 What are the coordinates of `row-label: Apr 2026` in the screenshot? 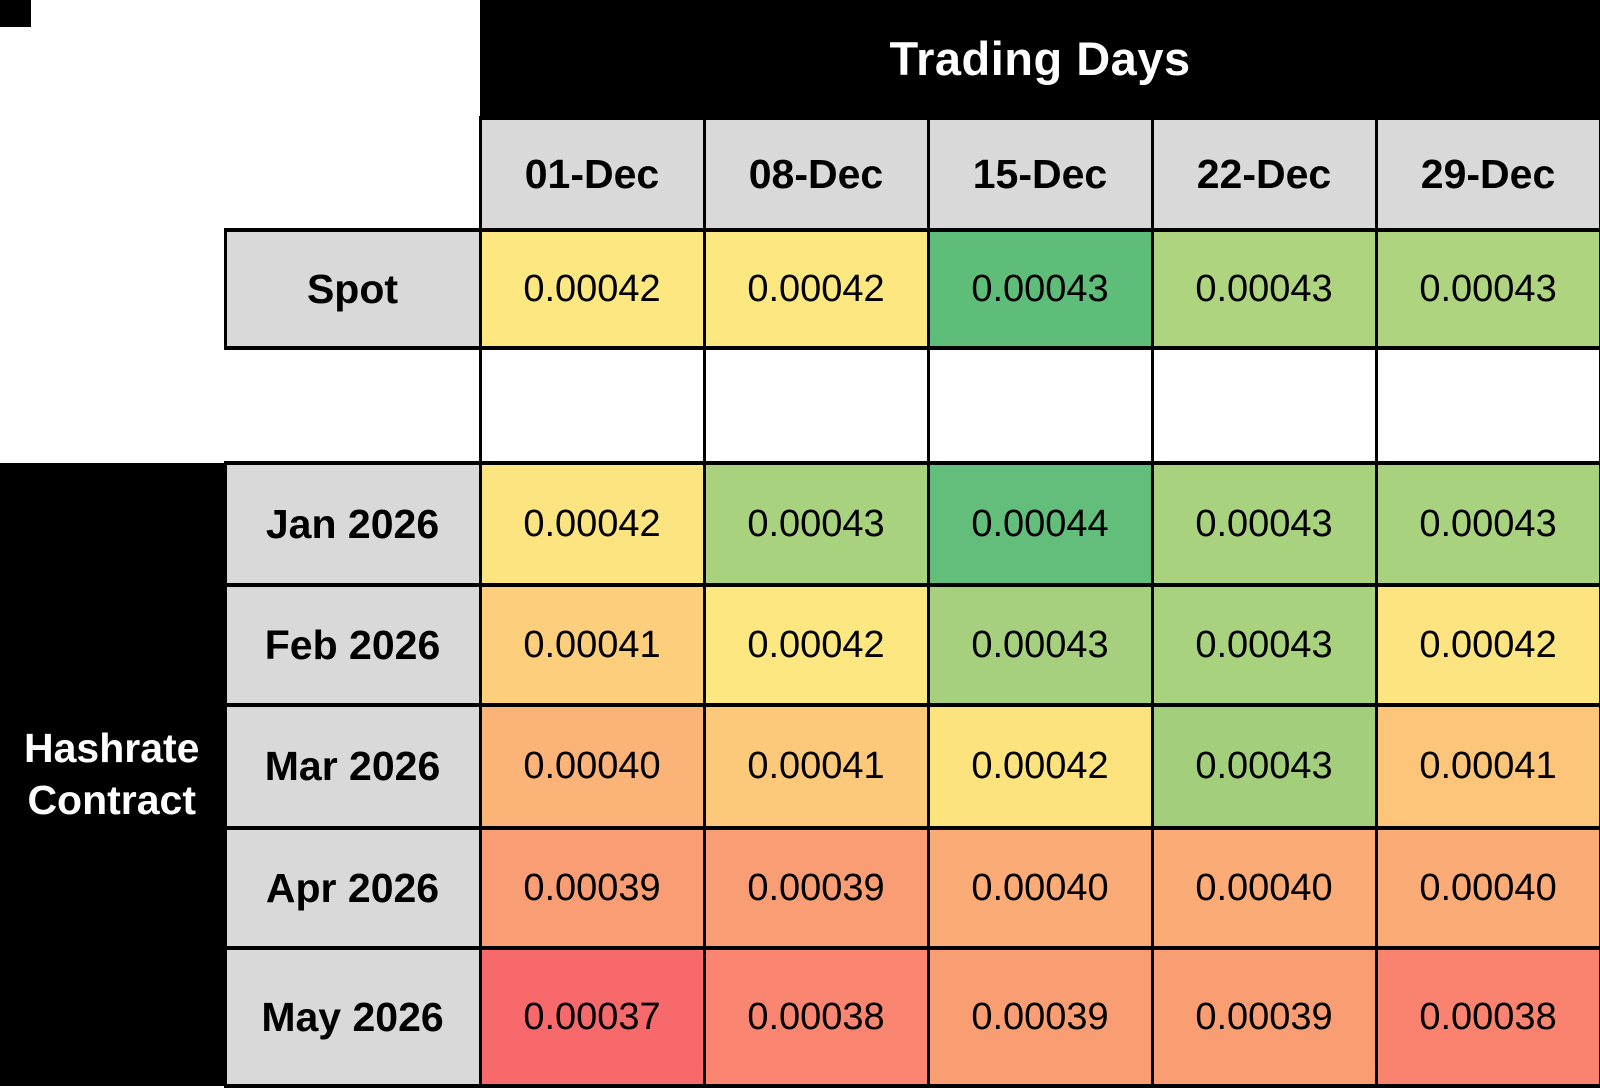 It's located at (352, 888).